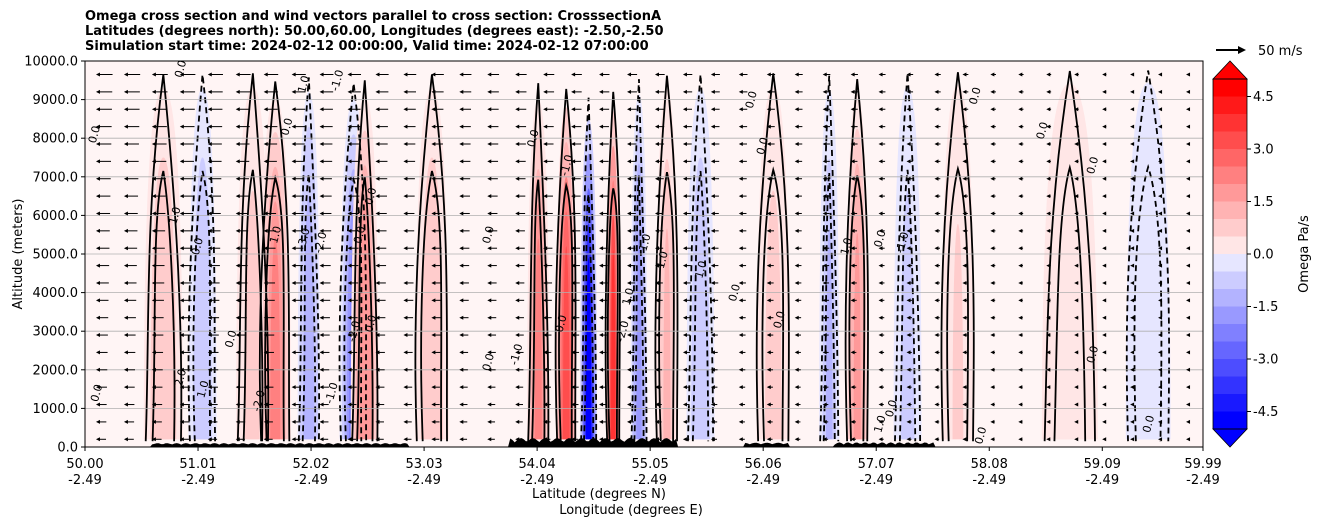  What do you see at coordinates (174, 215) in the screenshot?
I see `contour-label-3: 1.0` at bounding box center [174, 215].